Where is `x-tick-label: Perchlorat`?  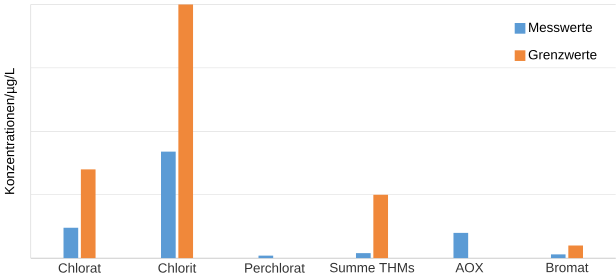 x-tick-label: Perchlorat is located at coordinates (275, 267).